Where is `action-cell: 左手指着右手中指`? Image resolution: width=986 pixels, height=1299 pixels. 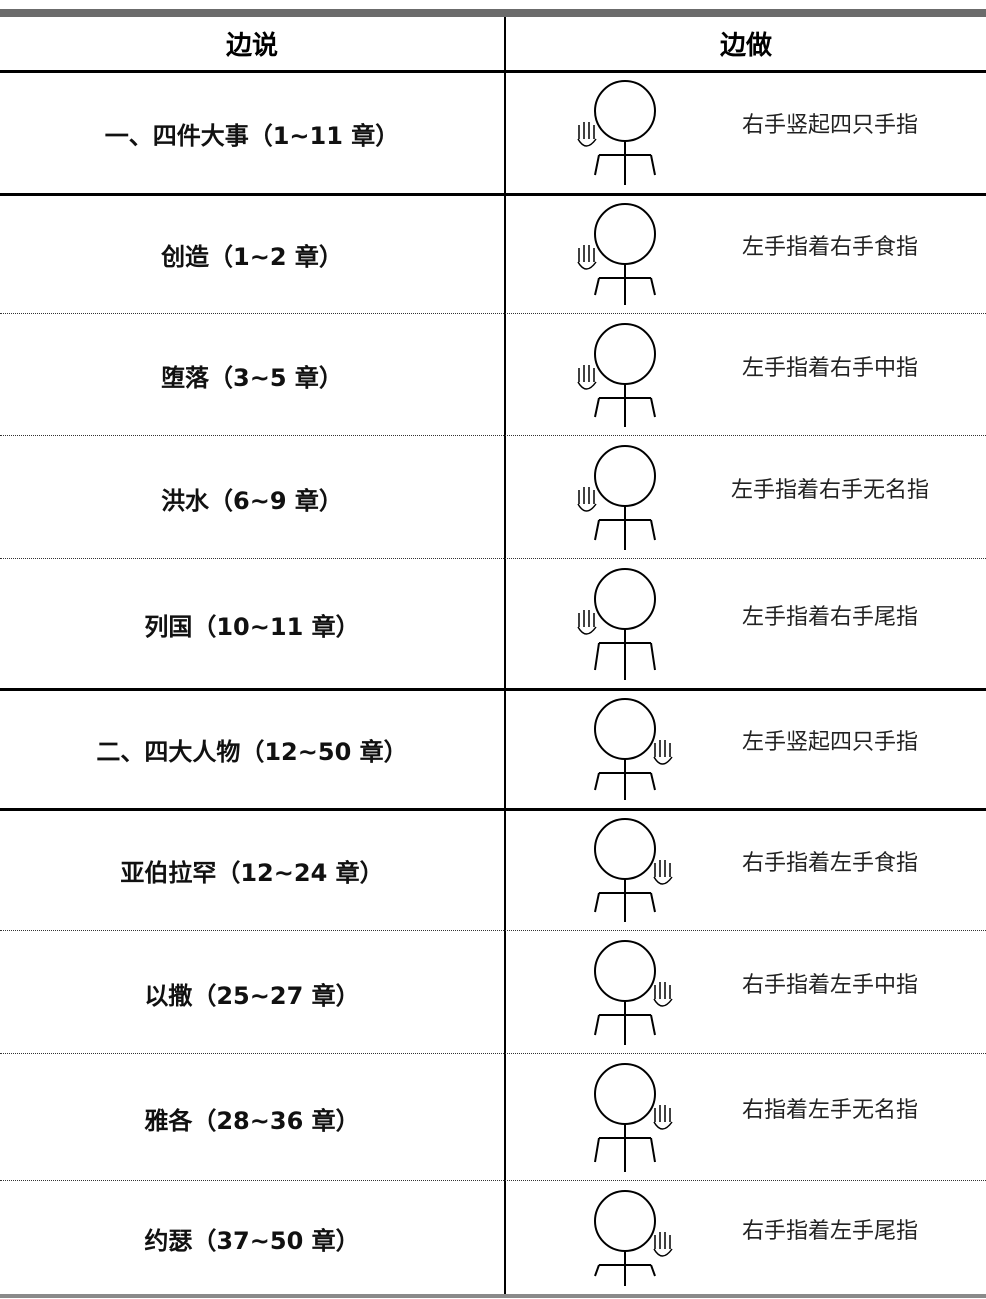 action-cell: 左手指着右手中指 is located at coordinates (829, 368).